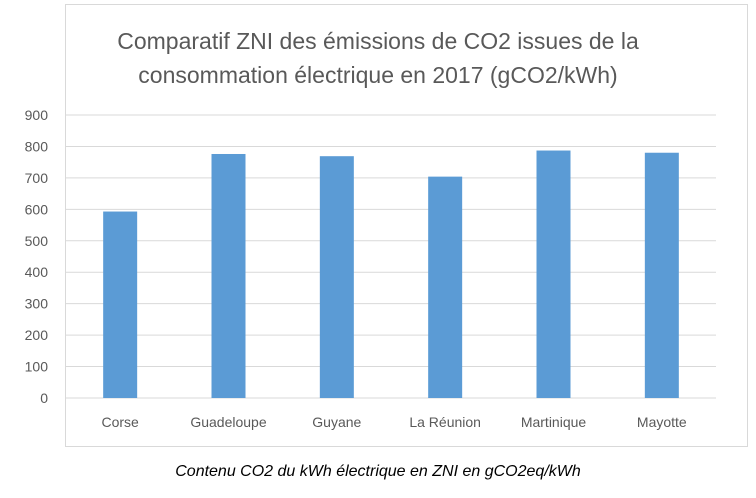  I want to click on bar-corse, so click(120, 304).